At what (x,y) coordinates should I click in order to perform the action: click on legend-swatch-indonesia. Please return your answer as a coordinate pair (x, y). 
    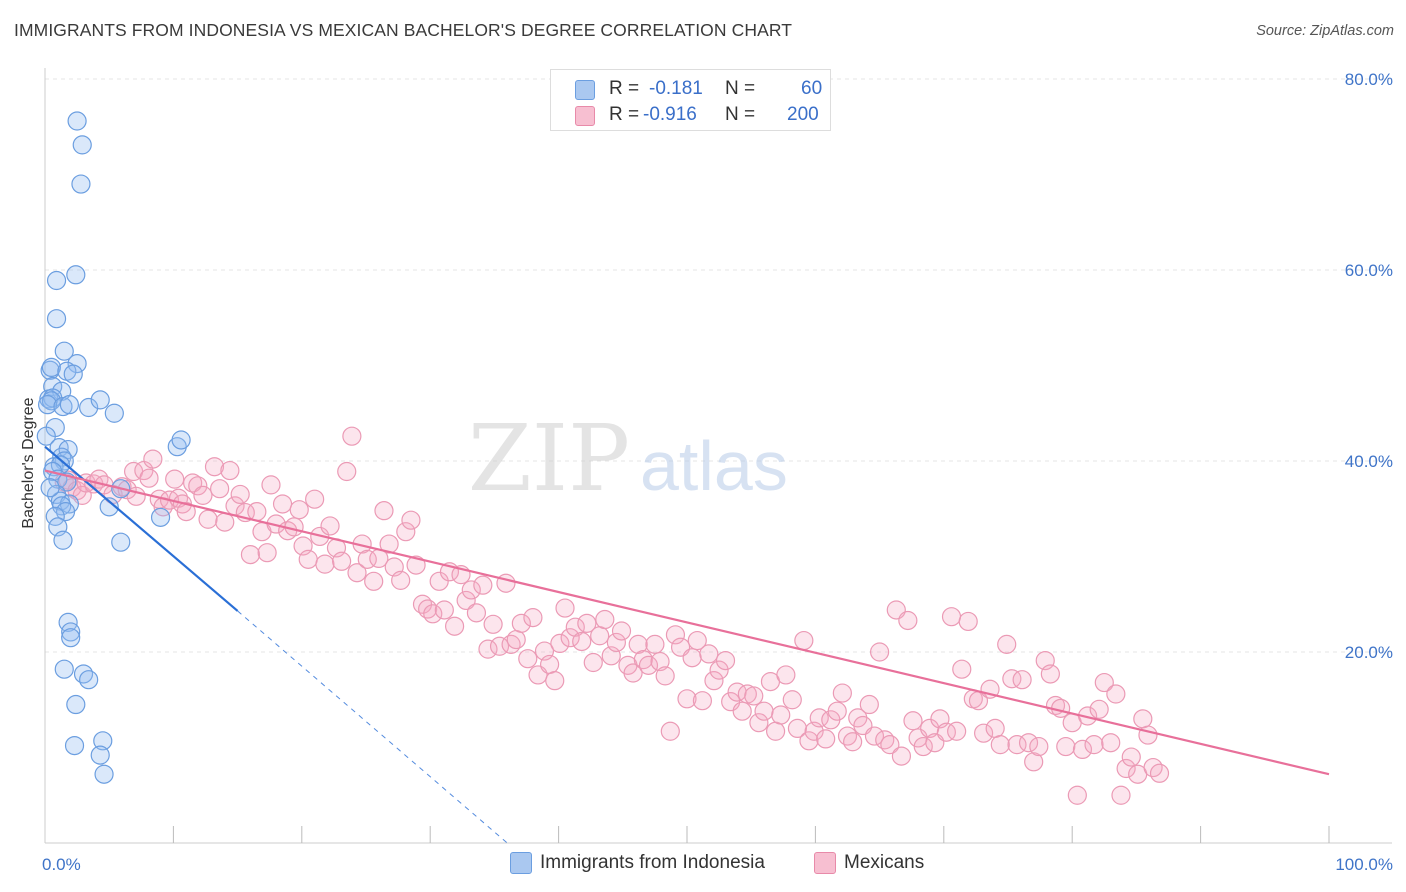
    Looking at the image, I should click on (585, 90).